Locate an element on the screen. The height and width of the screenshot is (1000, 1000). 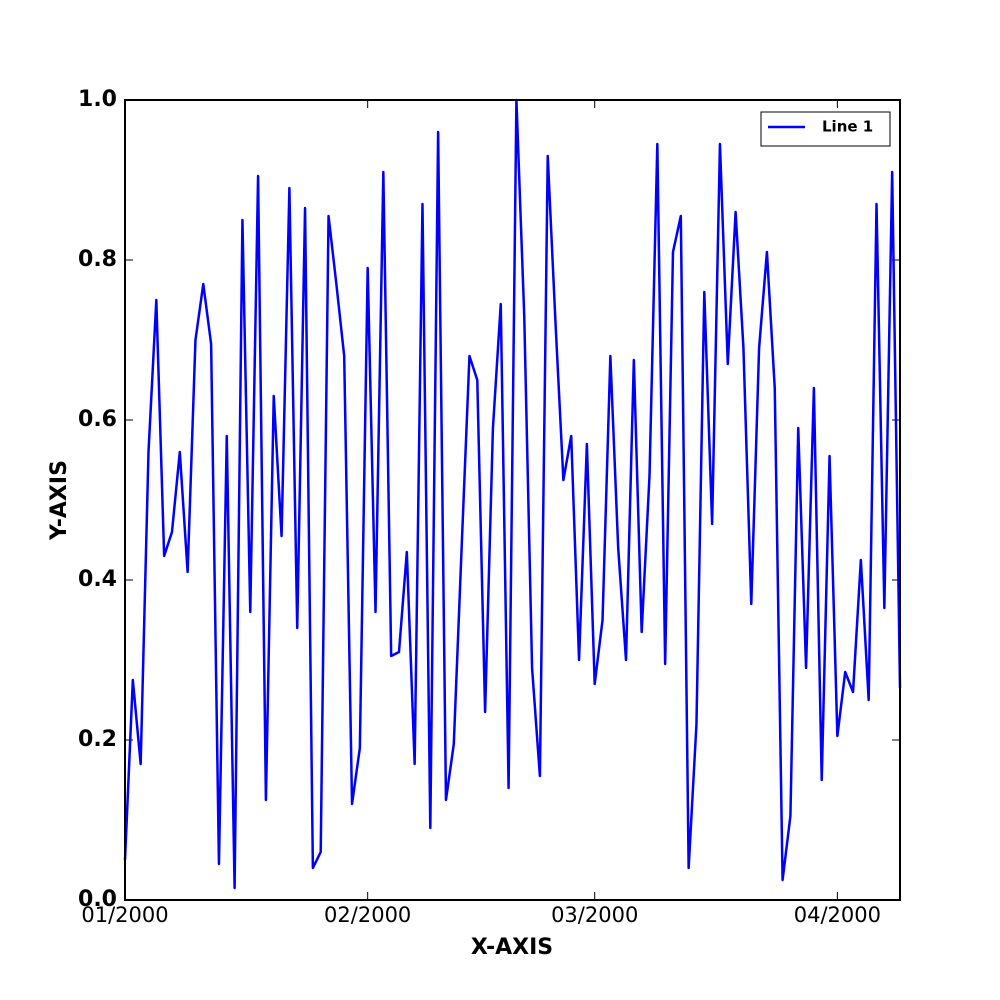
x-tick-label: 02/2000 is located at coordinates (367, 915).